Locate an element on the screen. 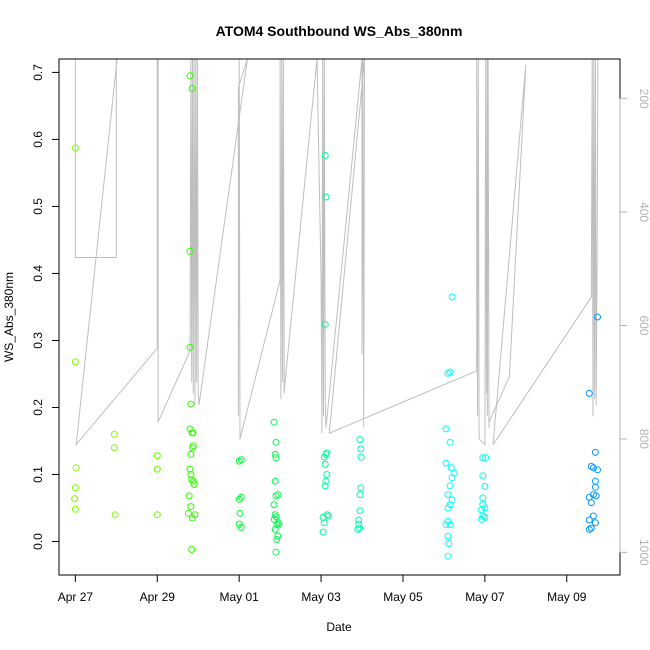 Image resolution: width=650 pixels, height=650 pixels. y-axis-label: WS_Abs_380nm is located at coordinates (9, 317).